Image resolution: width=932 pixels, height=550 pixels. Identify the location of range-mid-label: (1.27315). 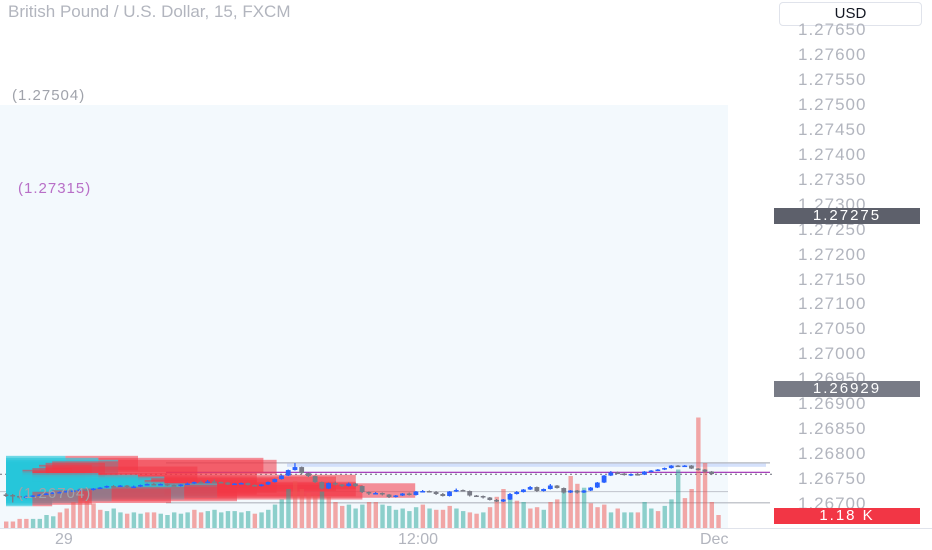
(55, 188).